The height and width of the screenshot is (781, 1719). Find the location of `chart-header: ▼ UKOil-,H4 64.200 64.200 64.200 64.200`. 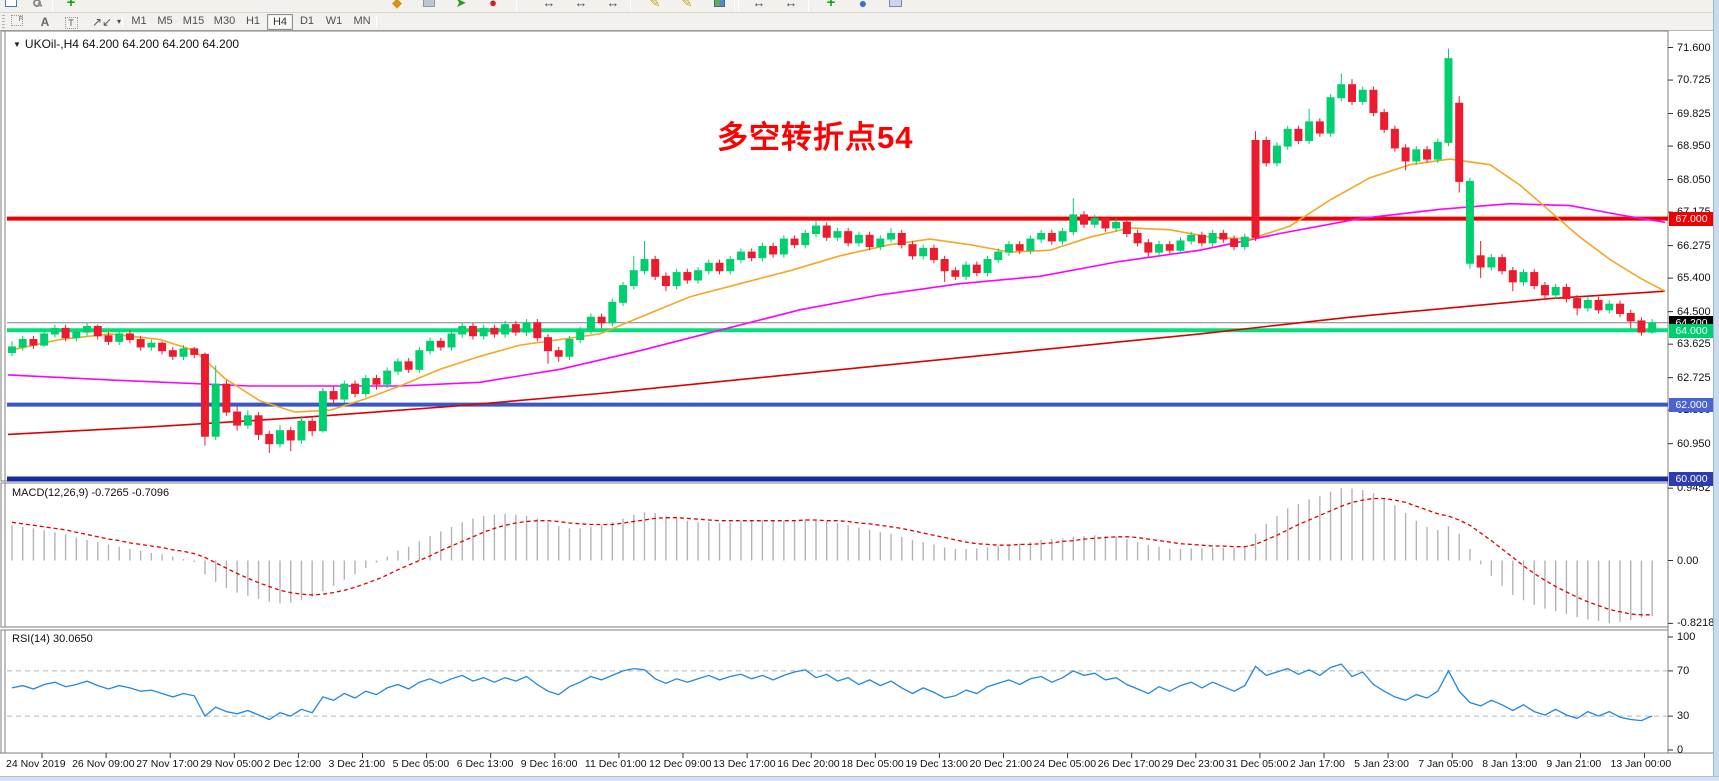

chart-header: ▼ UKOil-,H4 64.200 64.200 64.200 64.200 is located at coordinates (126, 44).